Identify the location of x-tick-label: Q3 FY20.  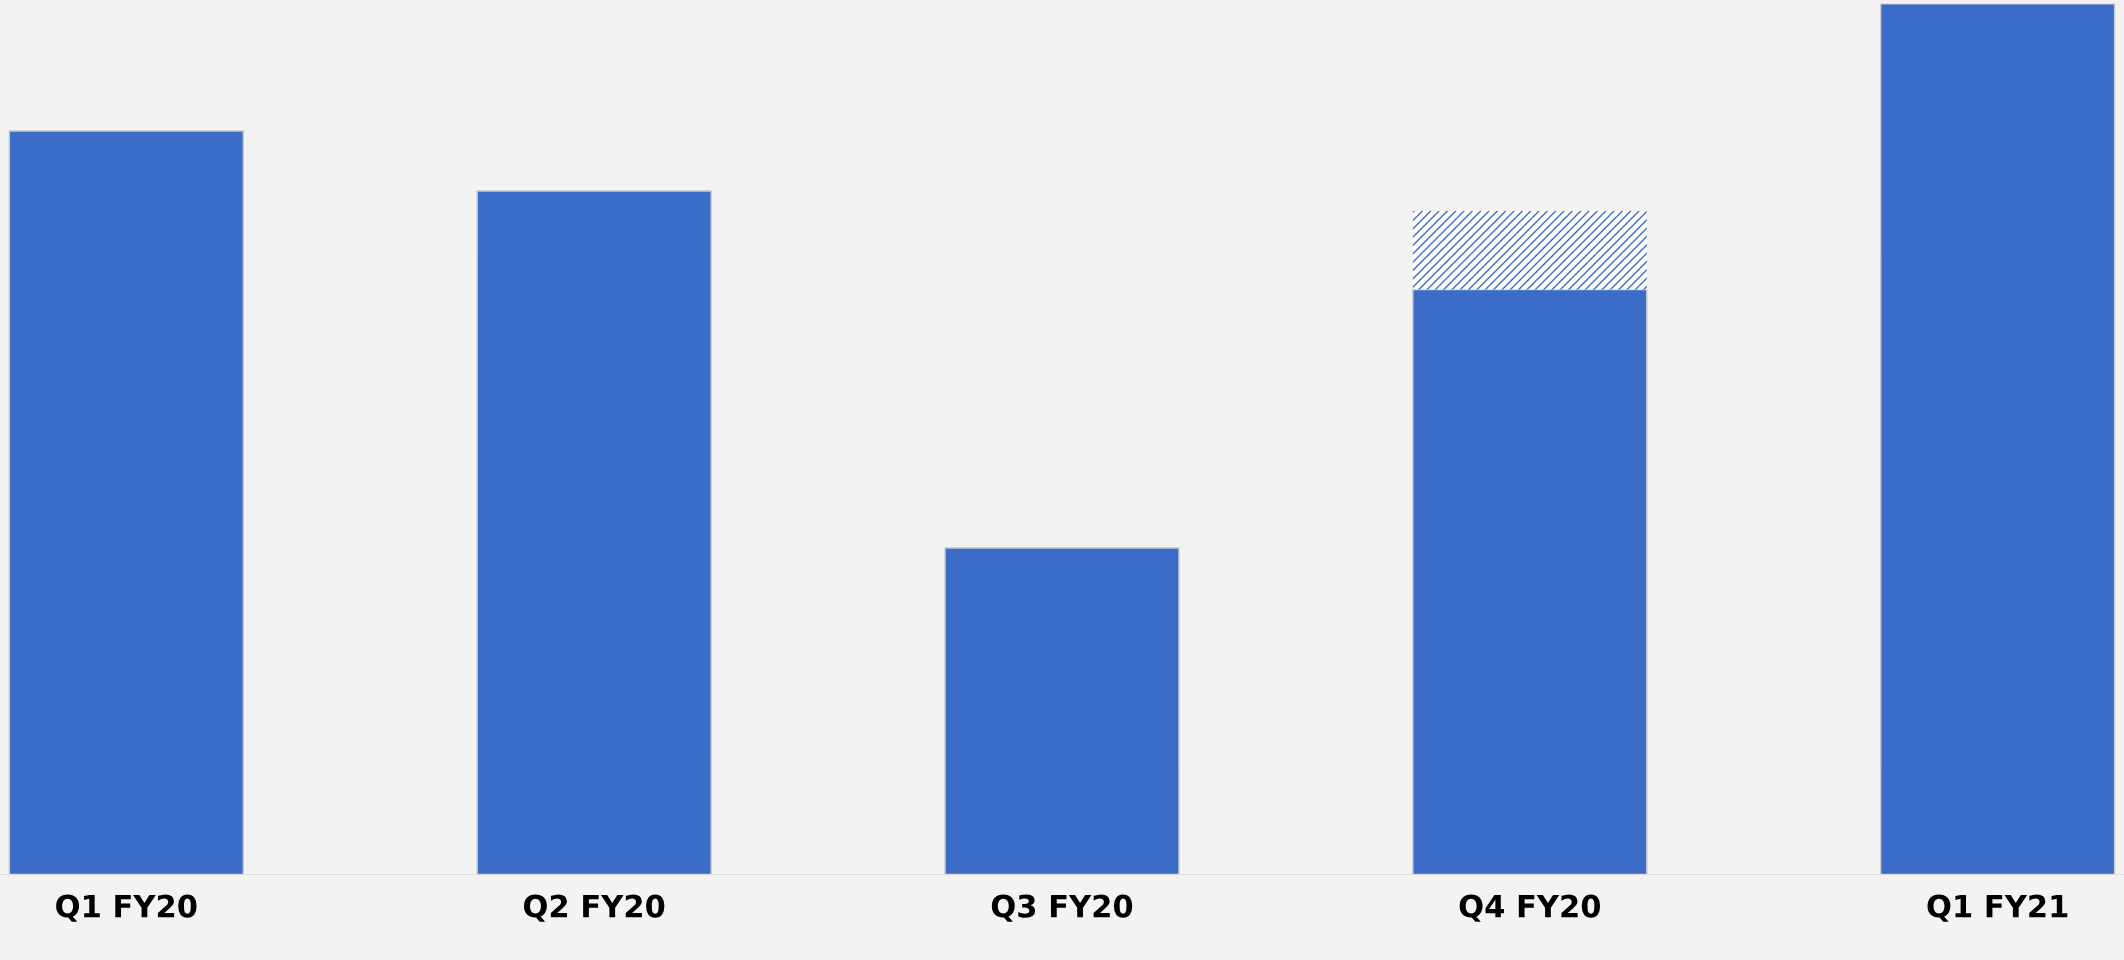
(1062, 908).